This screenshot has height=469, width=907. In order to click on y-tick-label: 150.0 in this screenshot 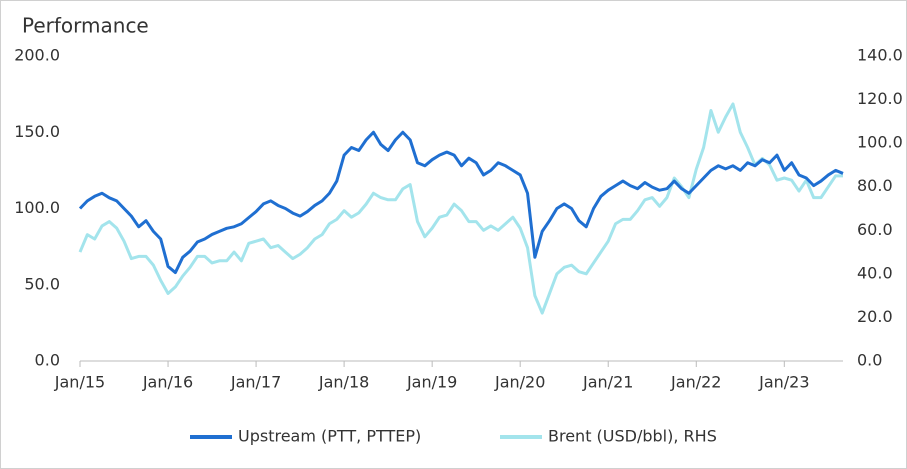, I will do `click(37, 131)`.